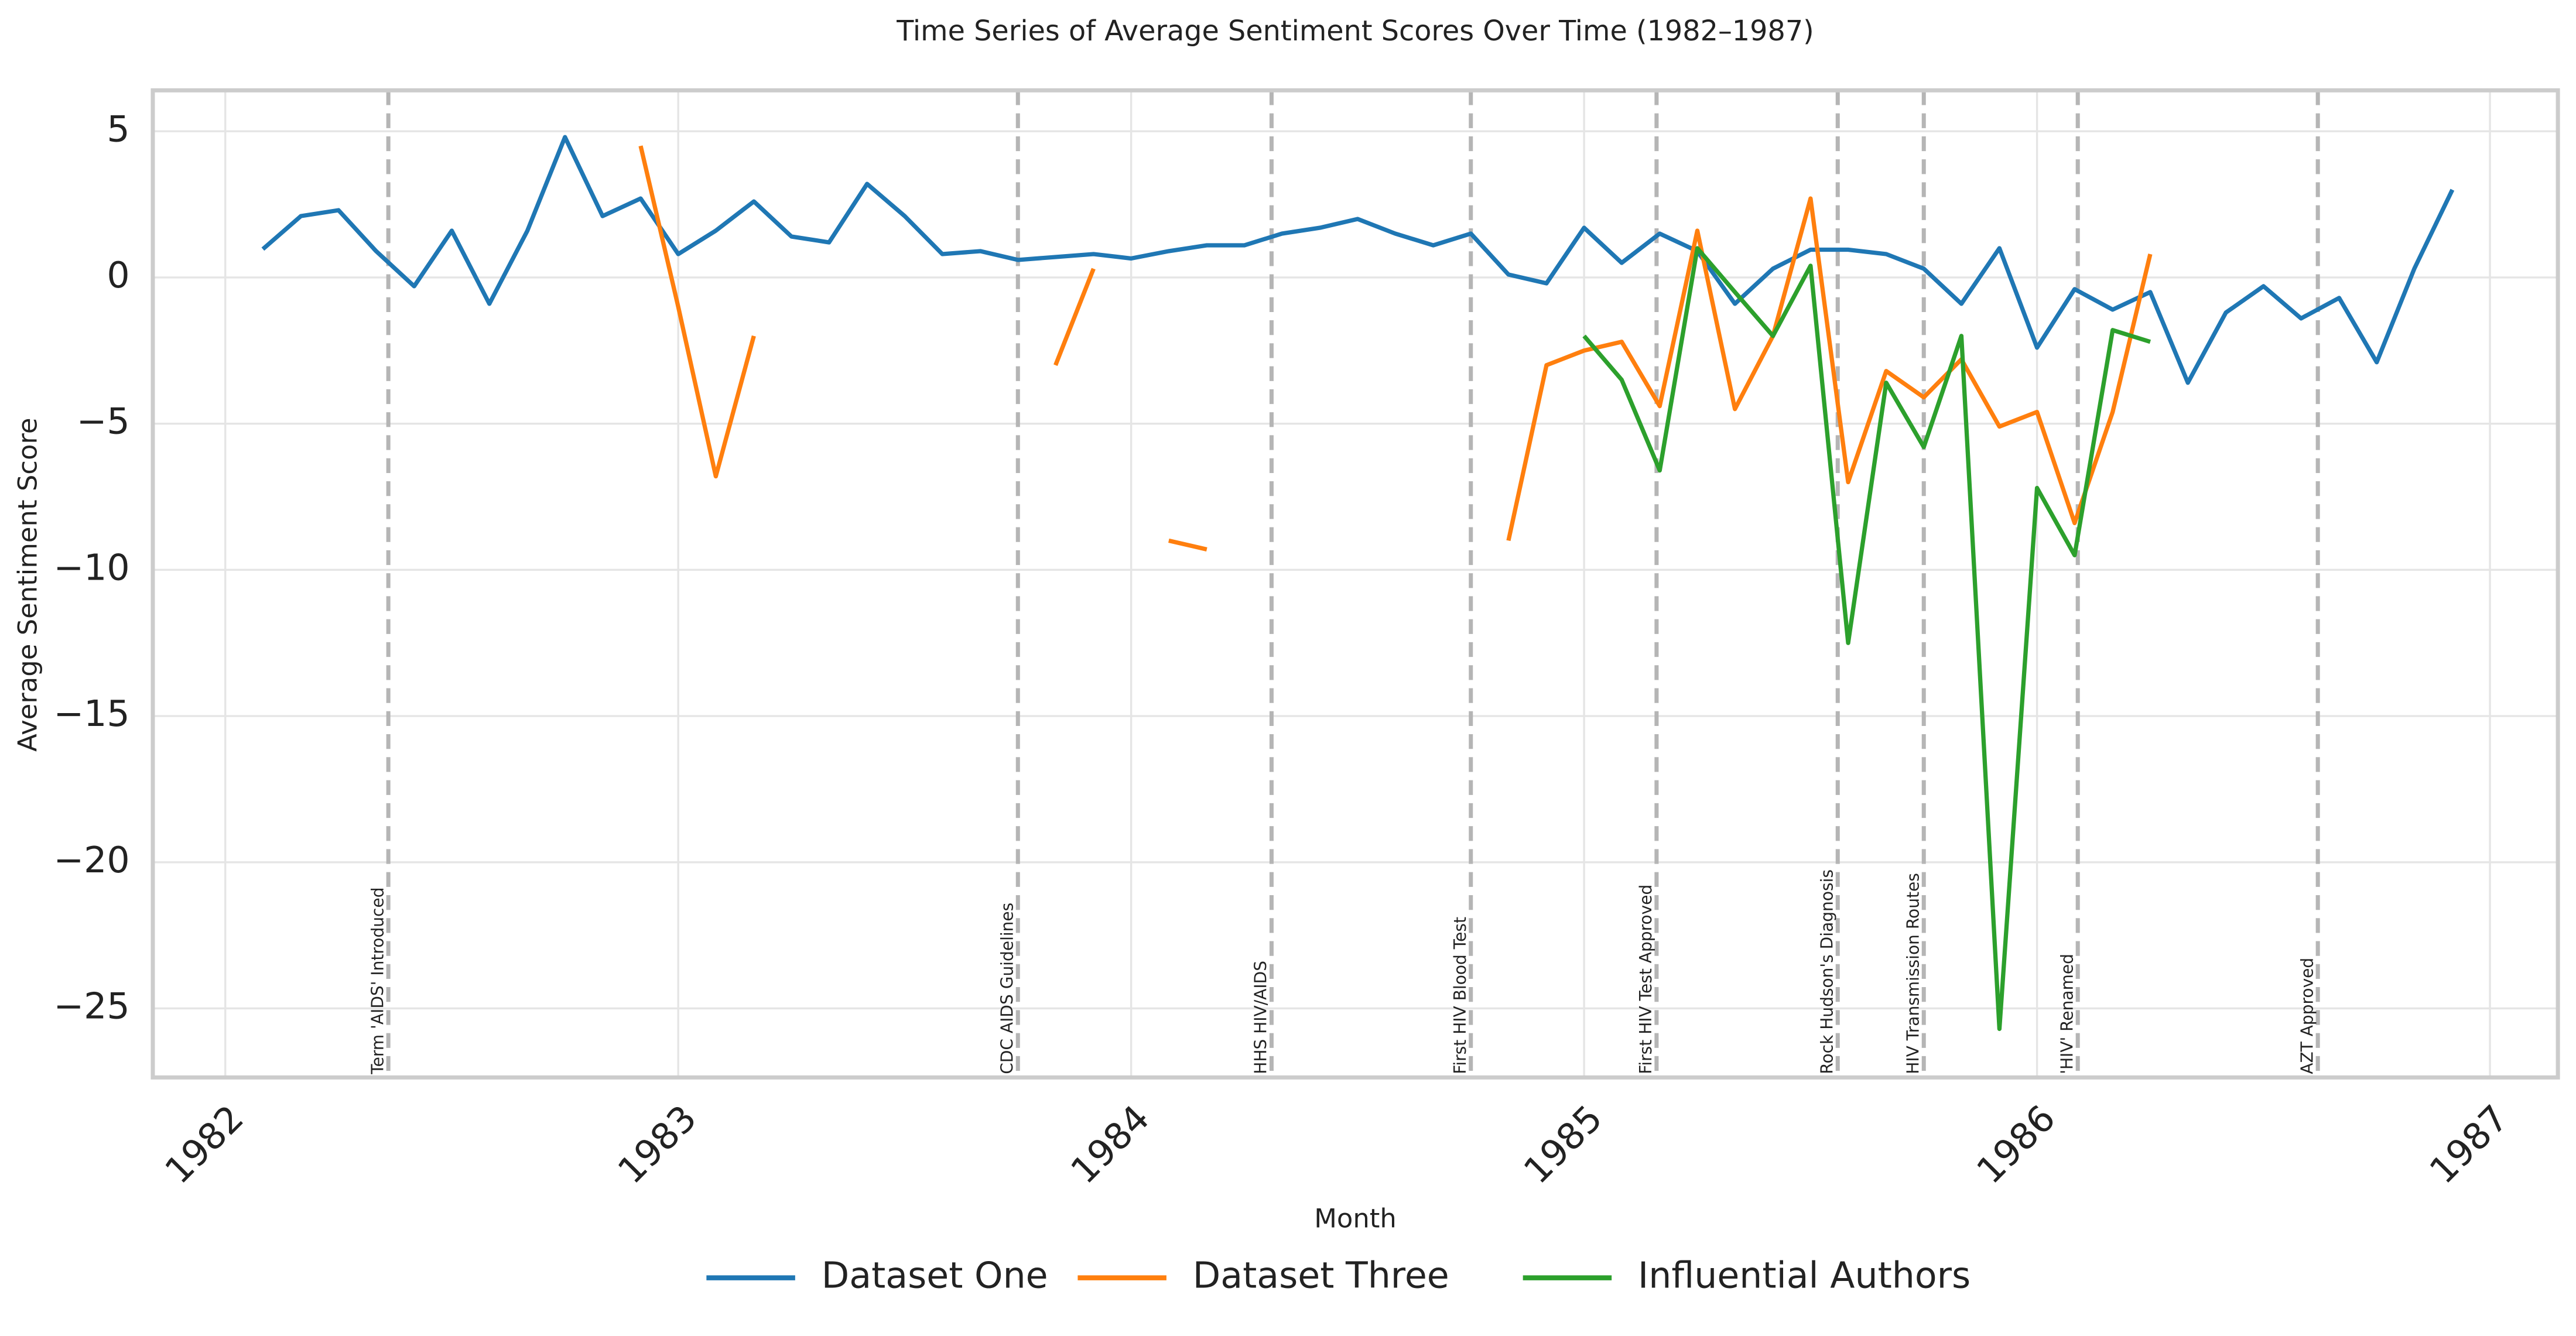 The image size is (2576, 1336). I want to click on legend-label: Influential Authors, so click(1805, 1276).